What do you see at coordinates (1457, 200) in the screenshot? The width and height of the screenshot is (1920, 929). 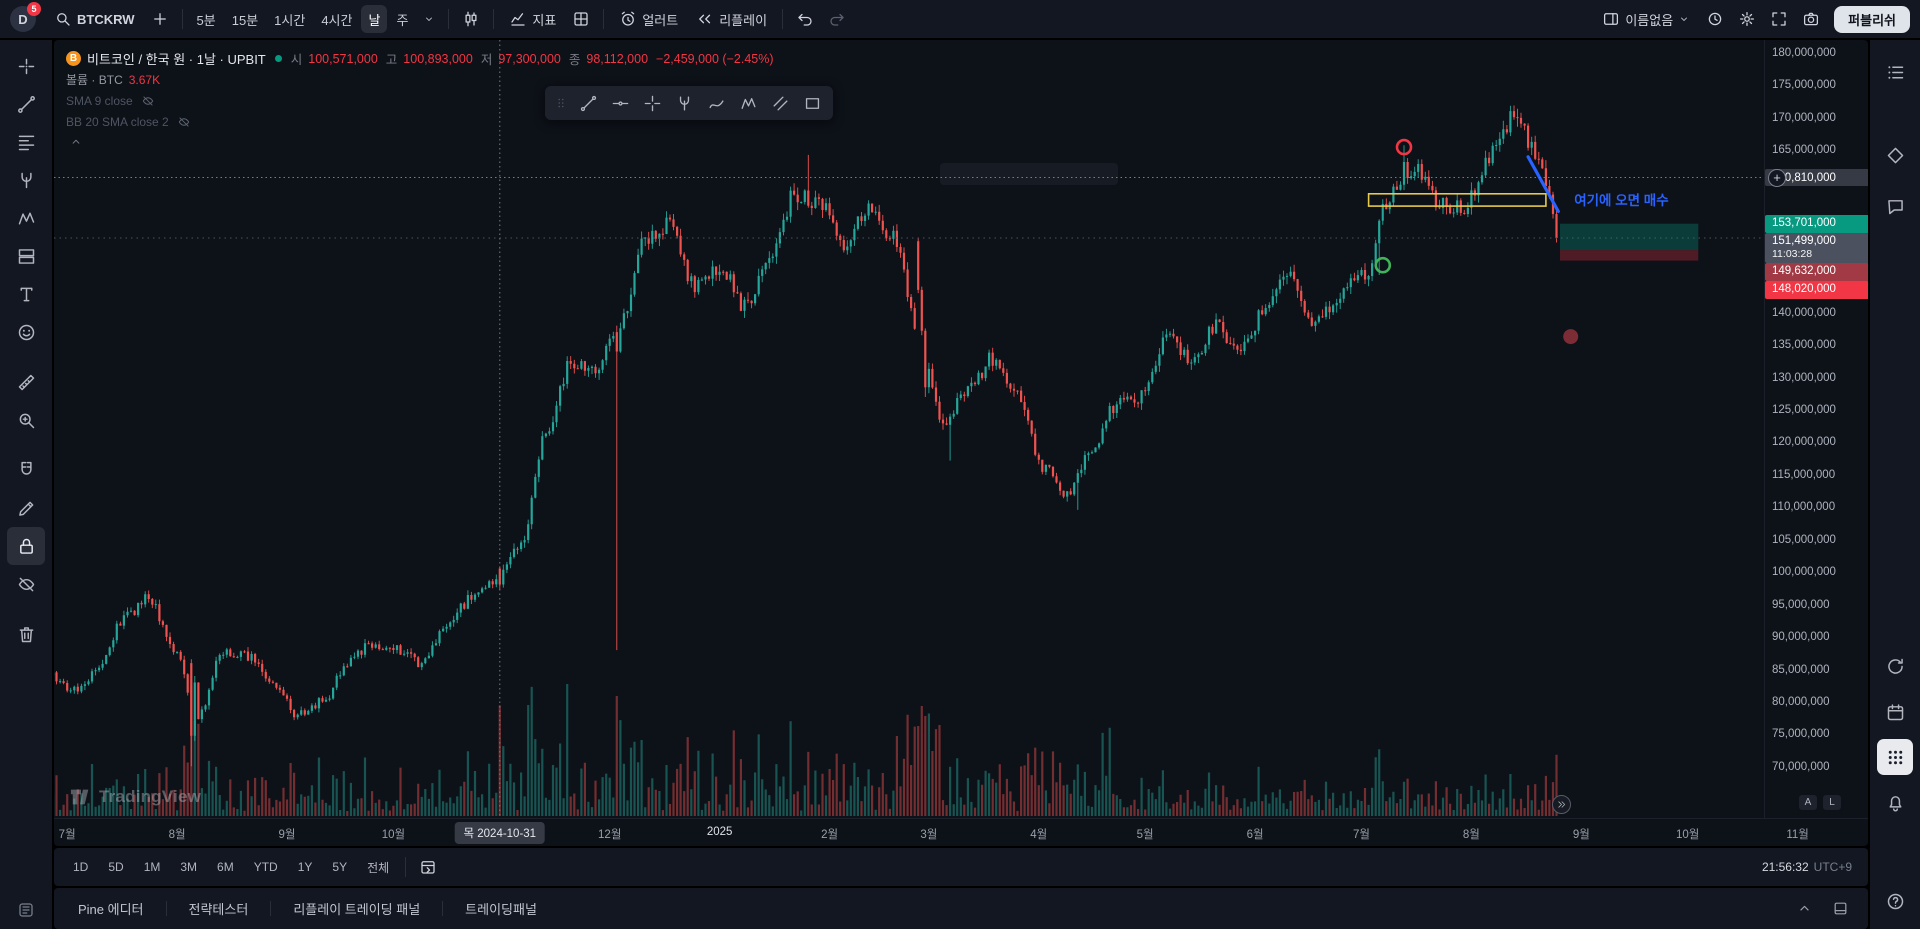 I see `resistance-zone-rectangle` at bounding box center [1457, 200].